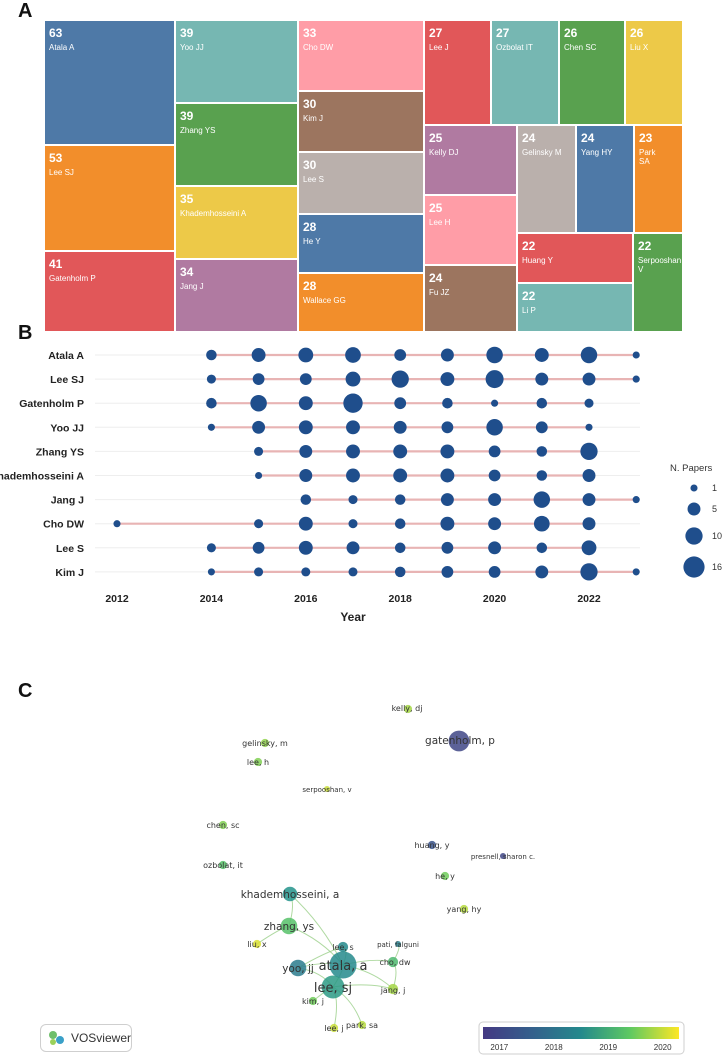 Image resolution: width=726 pixels, height=1057 pixels. I want to click on treemap-tile-label: Jang J, so click(192, 286).